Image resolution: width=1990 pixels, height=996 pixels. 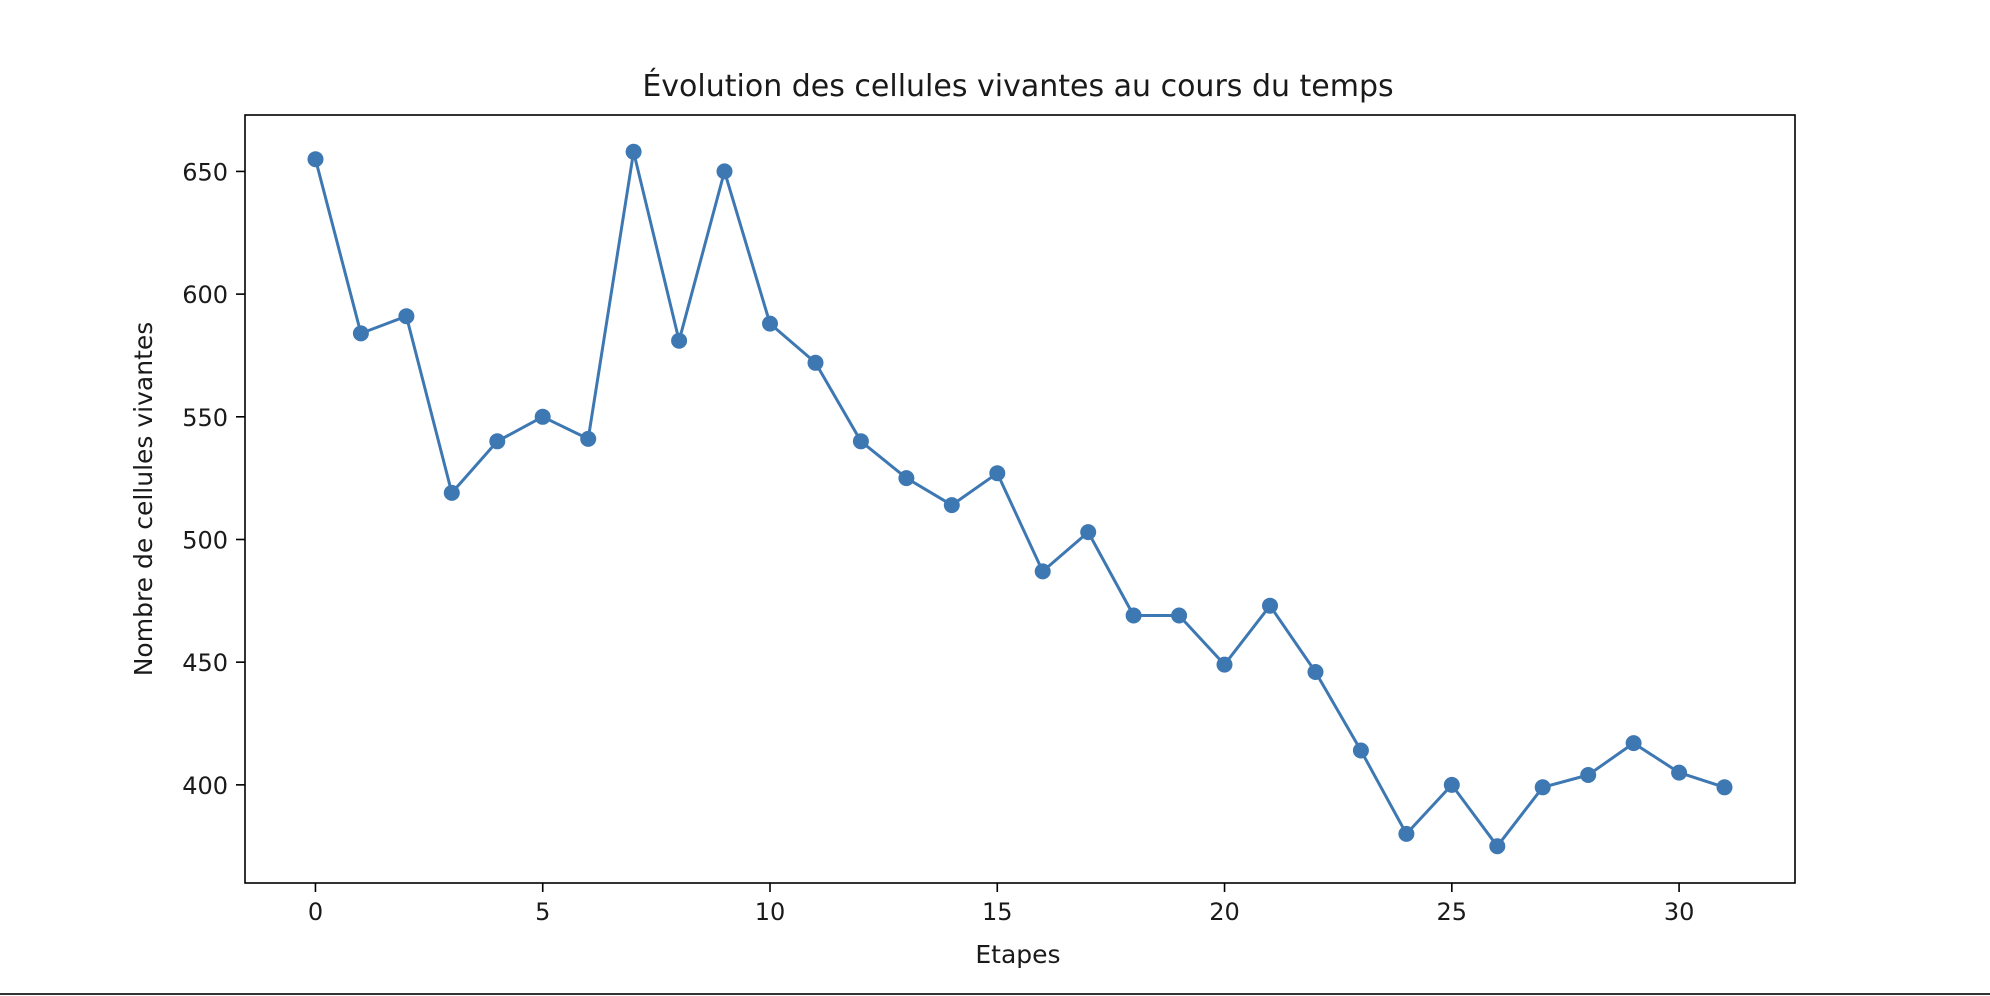 I want to click on divider, so click(x=995, y=994).